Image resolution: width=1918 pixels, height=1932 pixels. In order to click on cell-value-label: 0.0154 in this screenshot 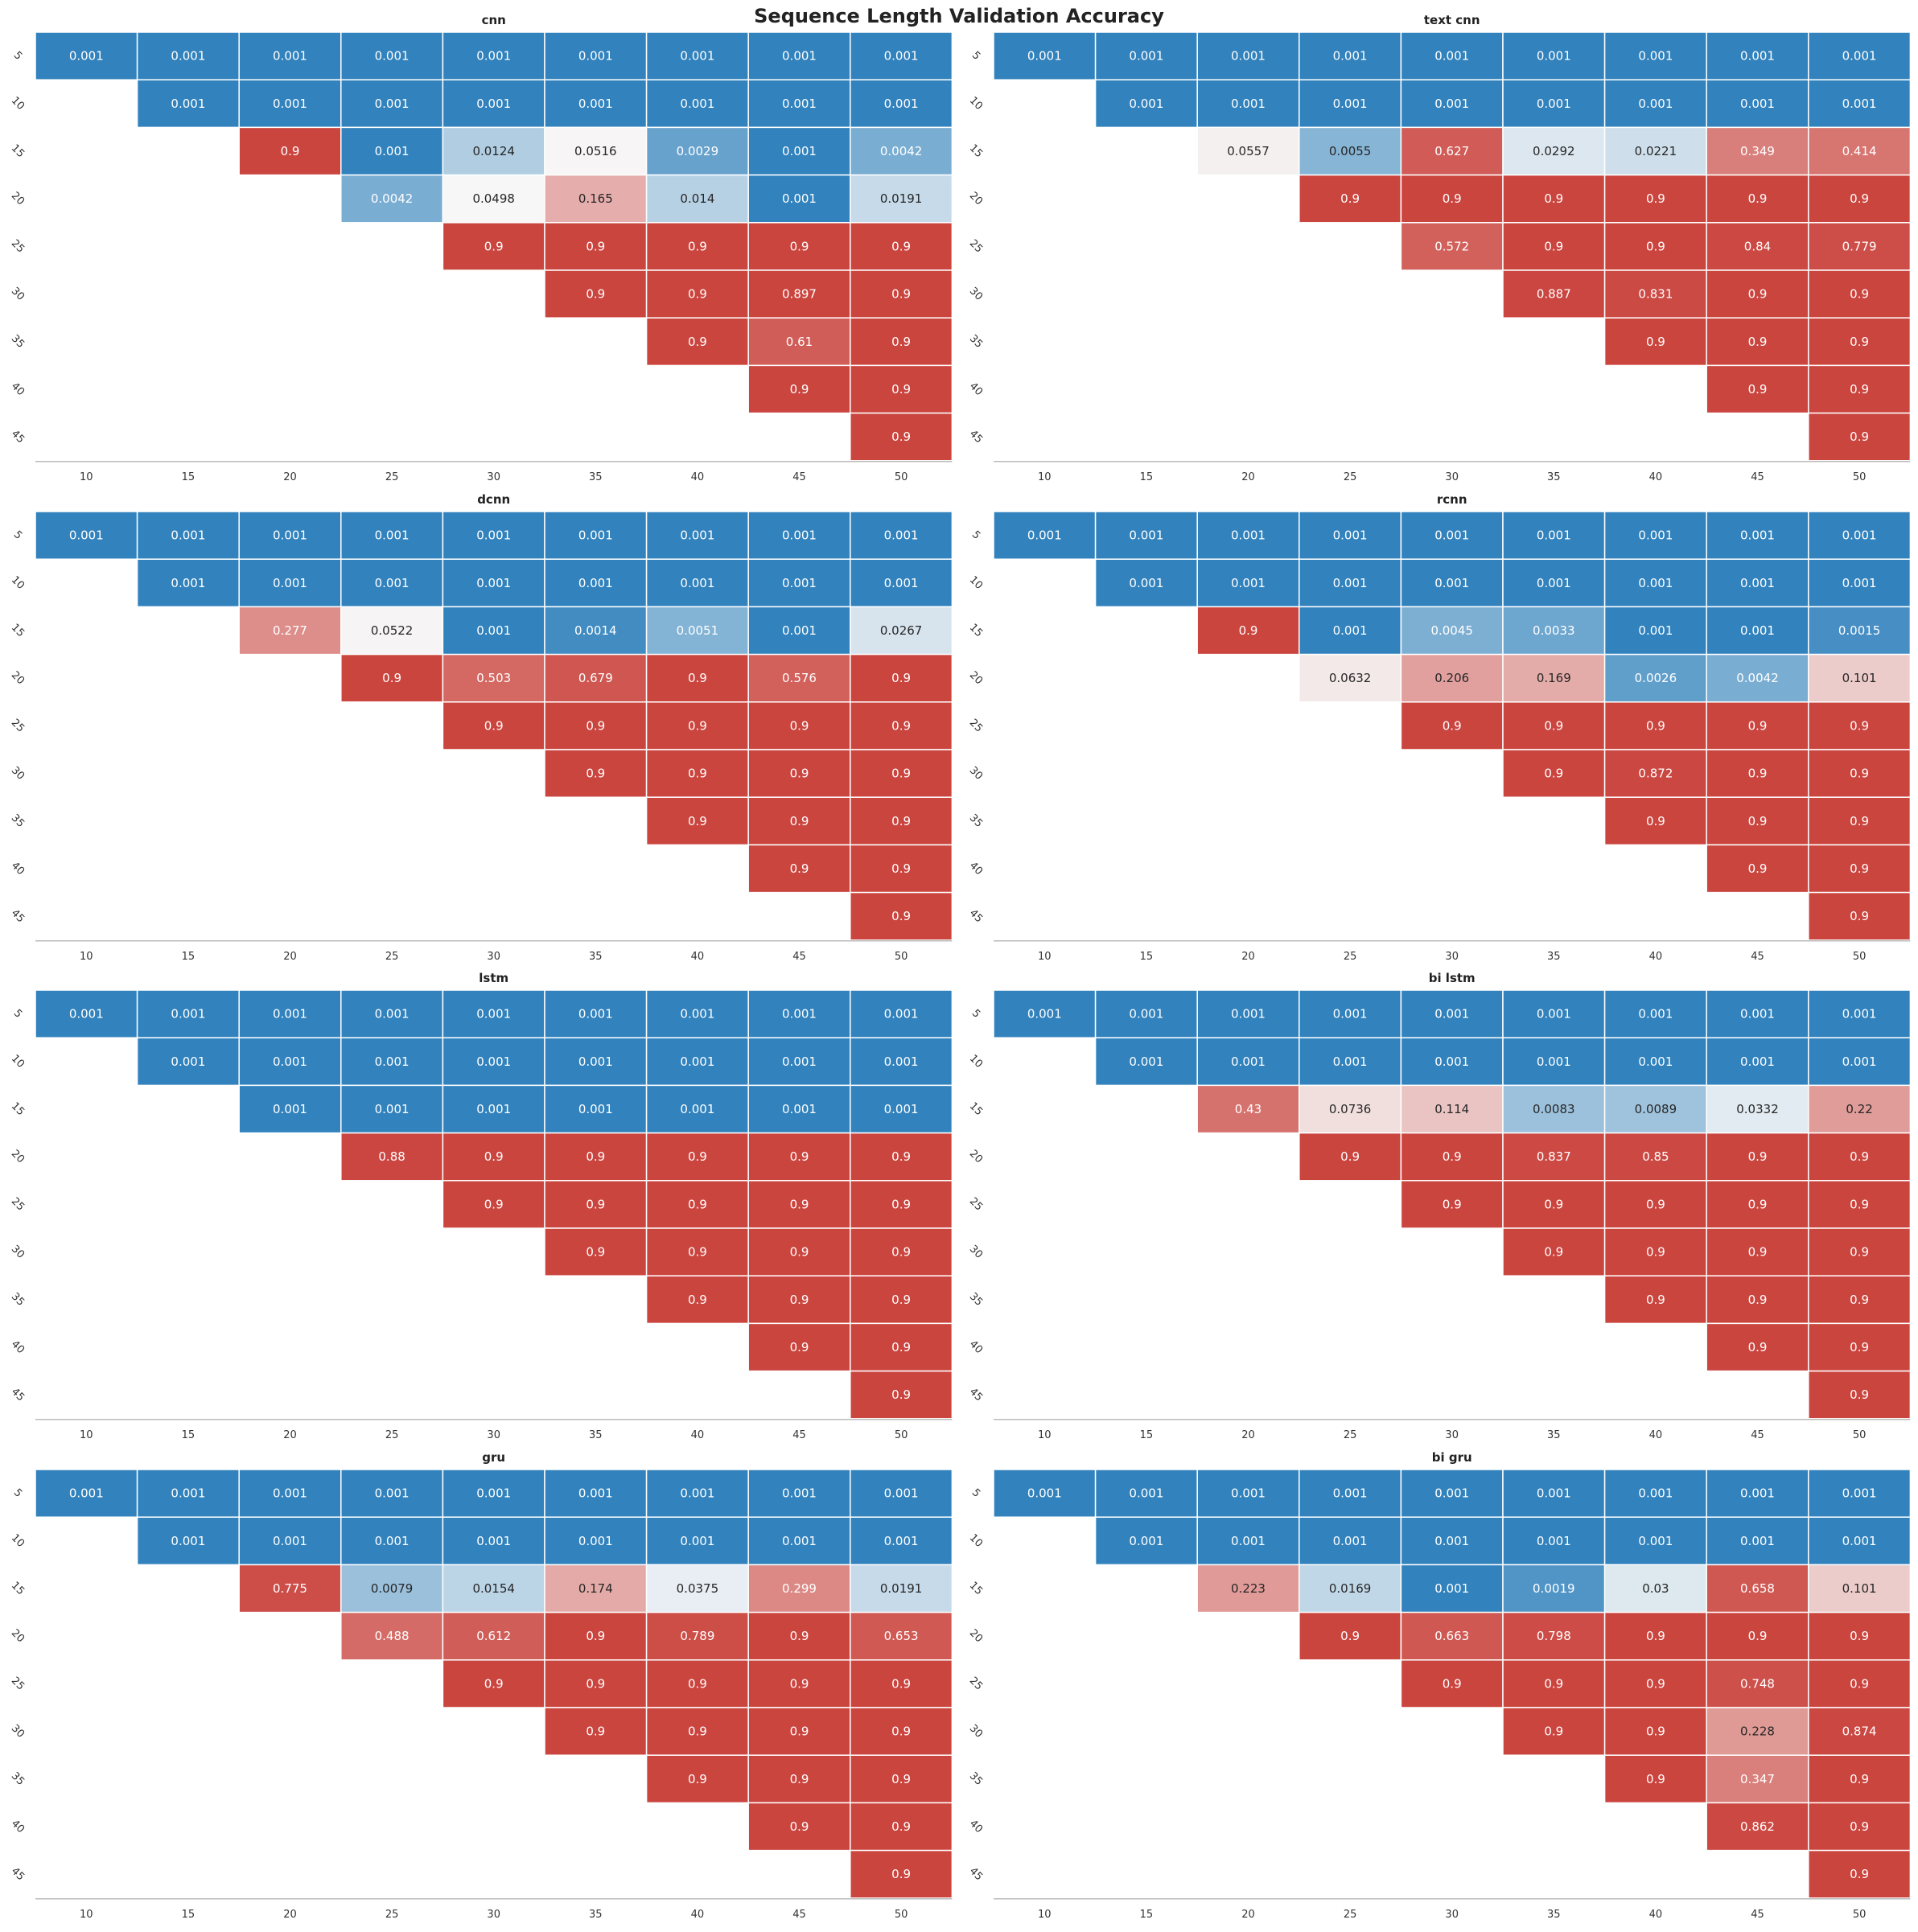, I will do `click(494, 1588)`.